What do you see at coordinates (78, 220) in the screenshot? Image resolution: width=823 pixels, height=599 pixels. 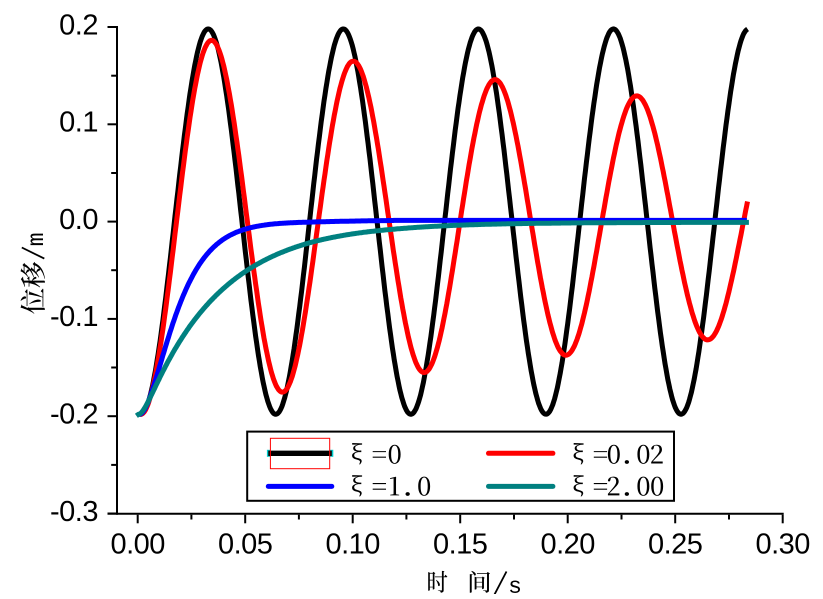 I see `svg-text: 0.0` at bounding box center [78, 220].